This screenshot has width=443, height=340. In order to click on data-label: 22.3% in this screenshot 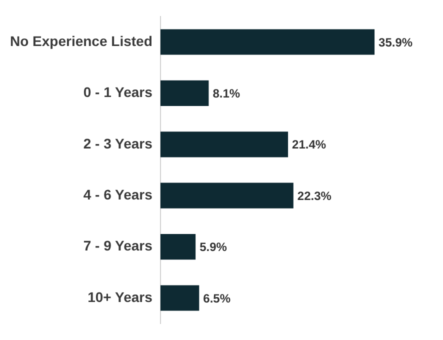, I will do `click(314, 195)`.